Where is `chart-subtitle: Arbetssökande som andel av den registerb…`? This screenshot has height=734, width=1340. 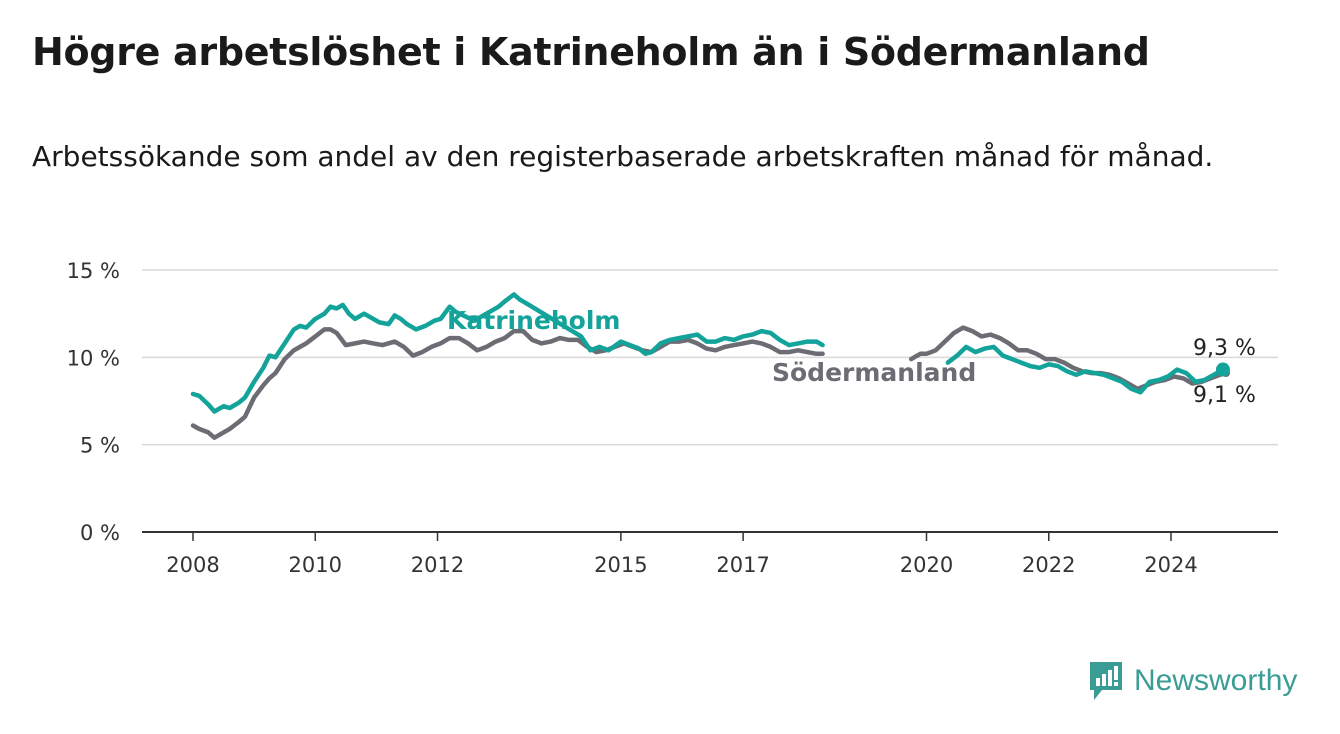
chart-subtitle: Arbetssökande som andel av den registerb… is located at coordinates (623, 156).